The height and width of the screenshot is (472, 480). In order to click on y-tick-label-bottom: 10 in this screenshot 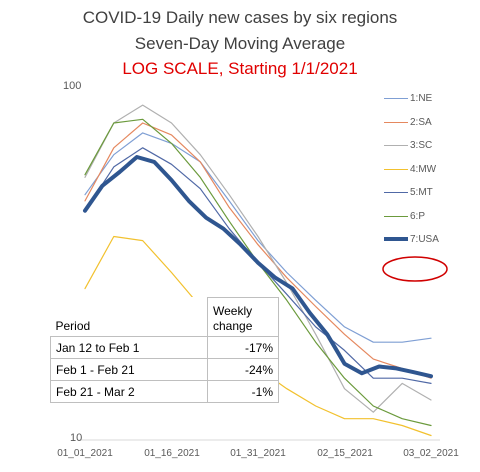, I will do `click(76, 438)`.